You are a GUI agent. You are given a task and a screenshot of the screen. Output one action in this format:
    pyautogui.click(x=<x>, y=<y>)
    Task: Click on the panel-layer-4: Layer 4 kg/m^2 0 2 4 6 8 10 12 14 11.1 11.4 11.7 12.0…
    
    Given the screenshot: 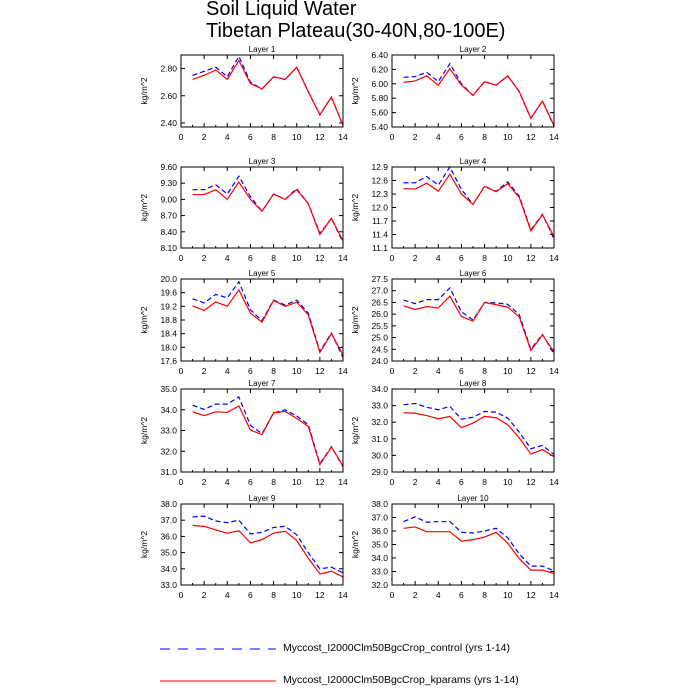 What is the action you would take?
    pyautogui.click(x=454, y=210)
    